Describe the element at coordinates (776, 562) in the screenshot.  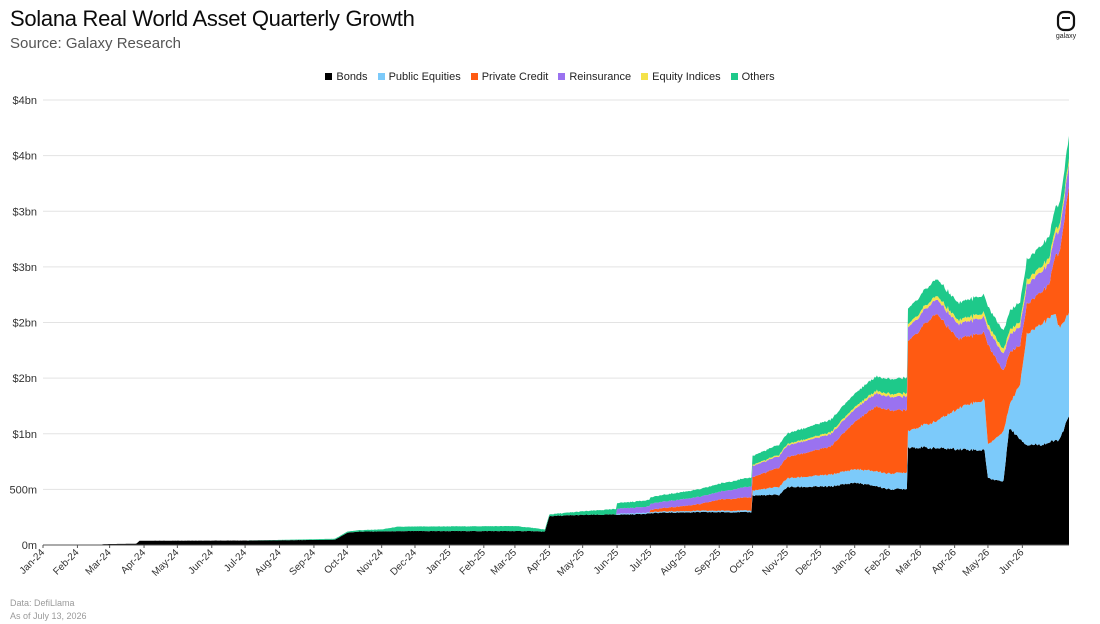
I see `x-tick-label: Nov-25` at that location.